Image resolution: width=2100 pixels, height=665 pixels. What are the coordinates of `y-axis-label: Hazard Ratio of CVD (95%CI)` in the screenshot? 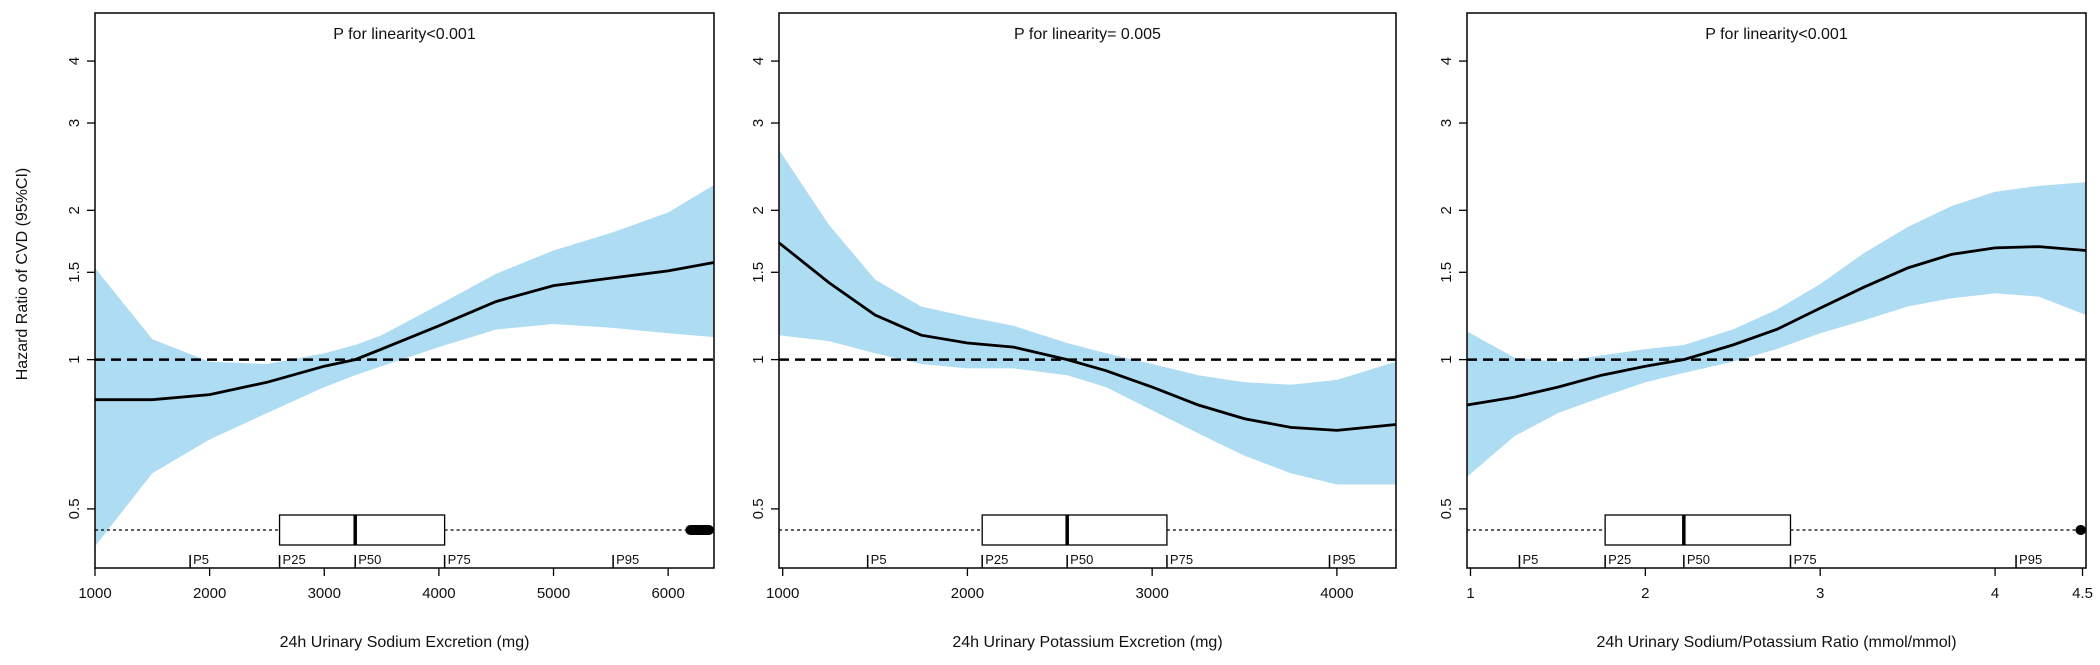 It's located at (22, 274).